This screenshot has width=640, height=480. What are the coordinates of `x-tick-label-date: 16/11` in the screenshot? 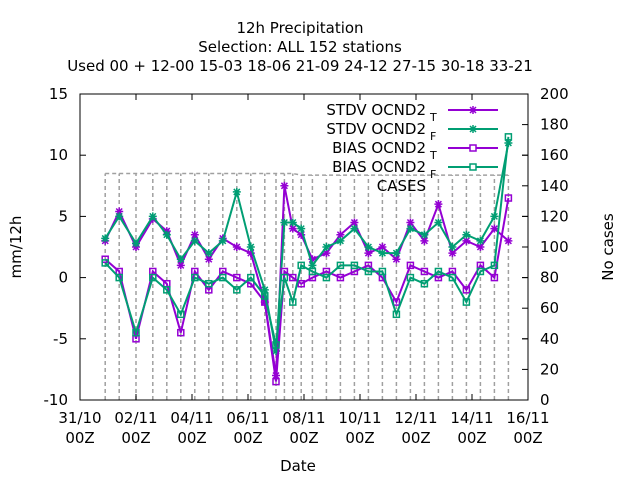 It's located at (527, 418).